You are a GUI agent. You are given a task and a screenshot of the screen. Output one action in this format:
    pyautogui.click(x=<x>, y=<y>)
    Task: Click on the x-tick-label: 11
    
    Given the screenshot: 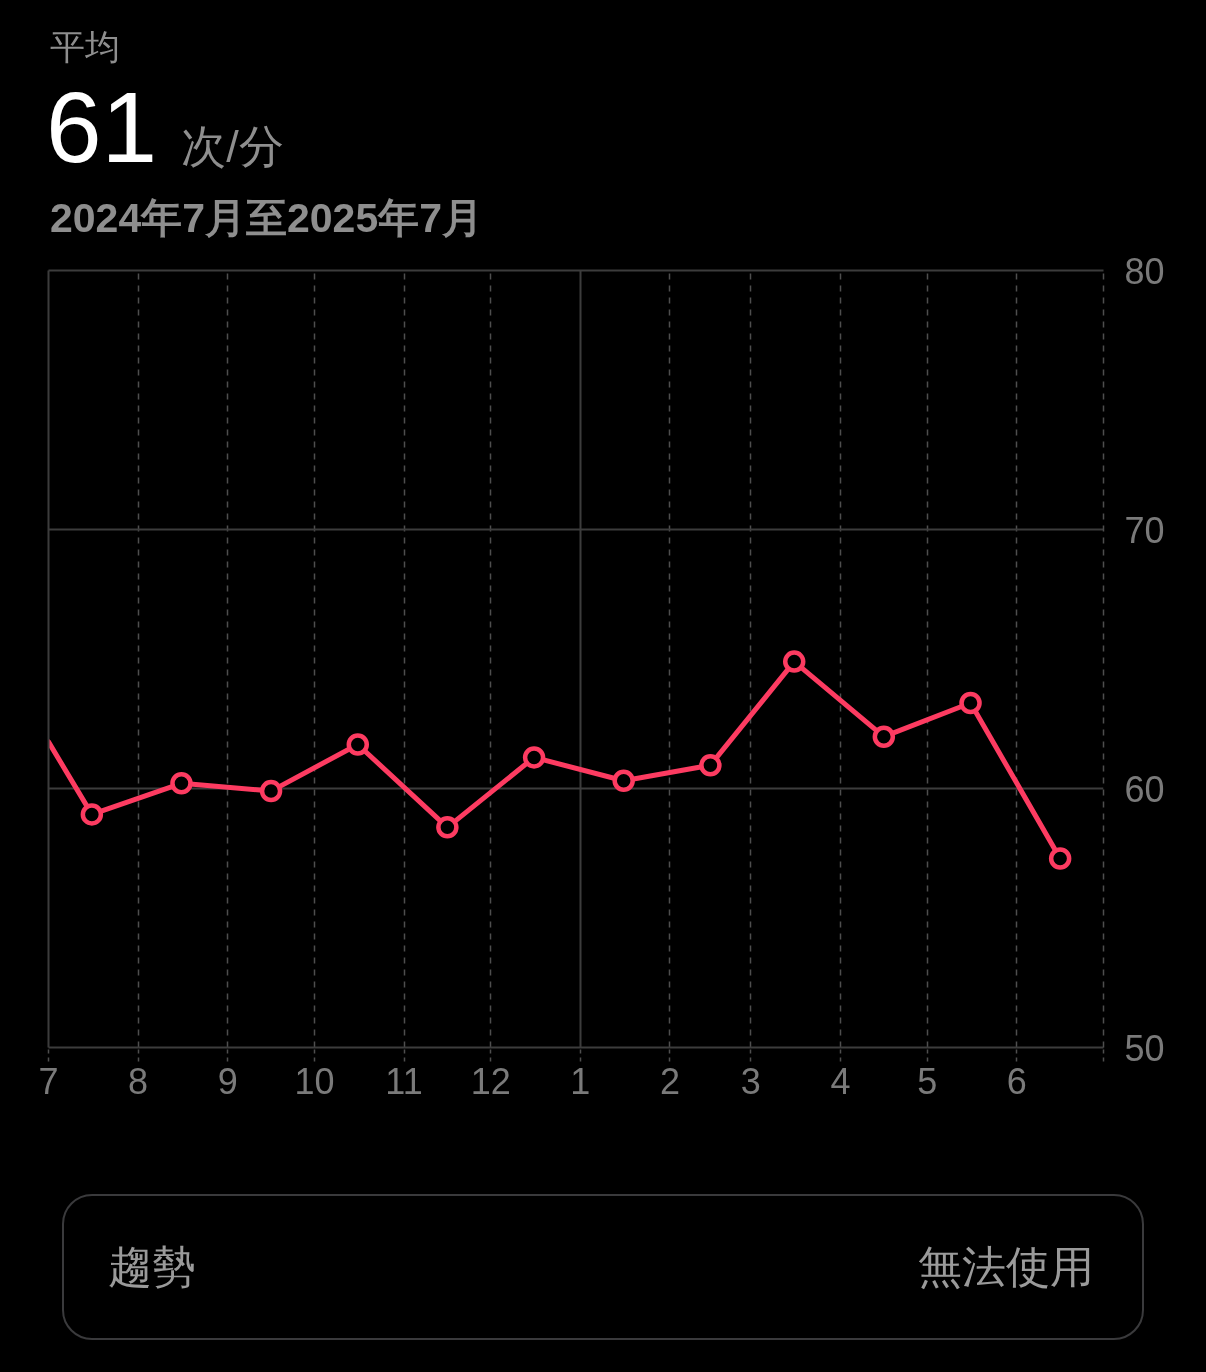 What is the action you would take?
    pyautogui.click(x=404, y=1081)
    